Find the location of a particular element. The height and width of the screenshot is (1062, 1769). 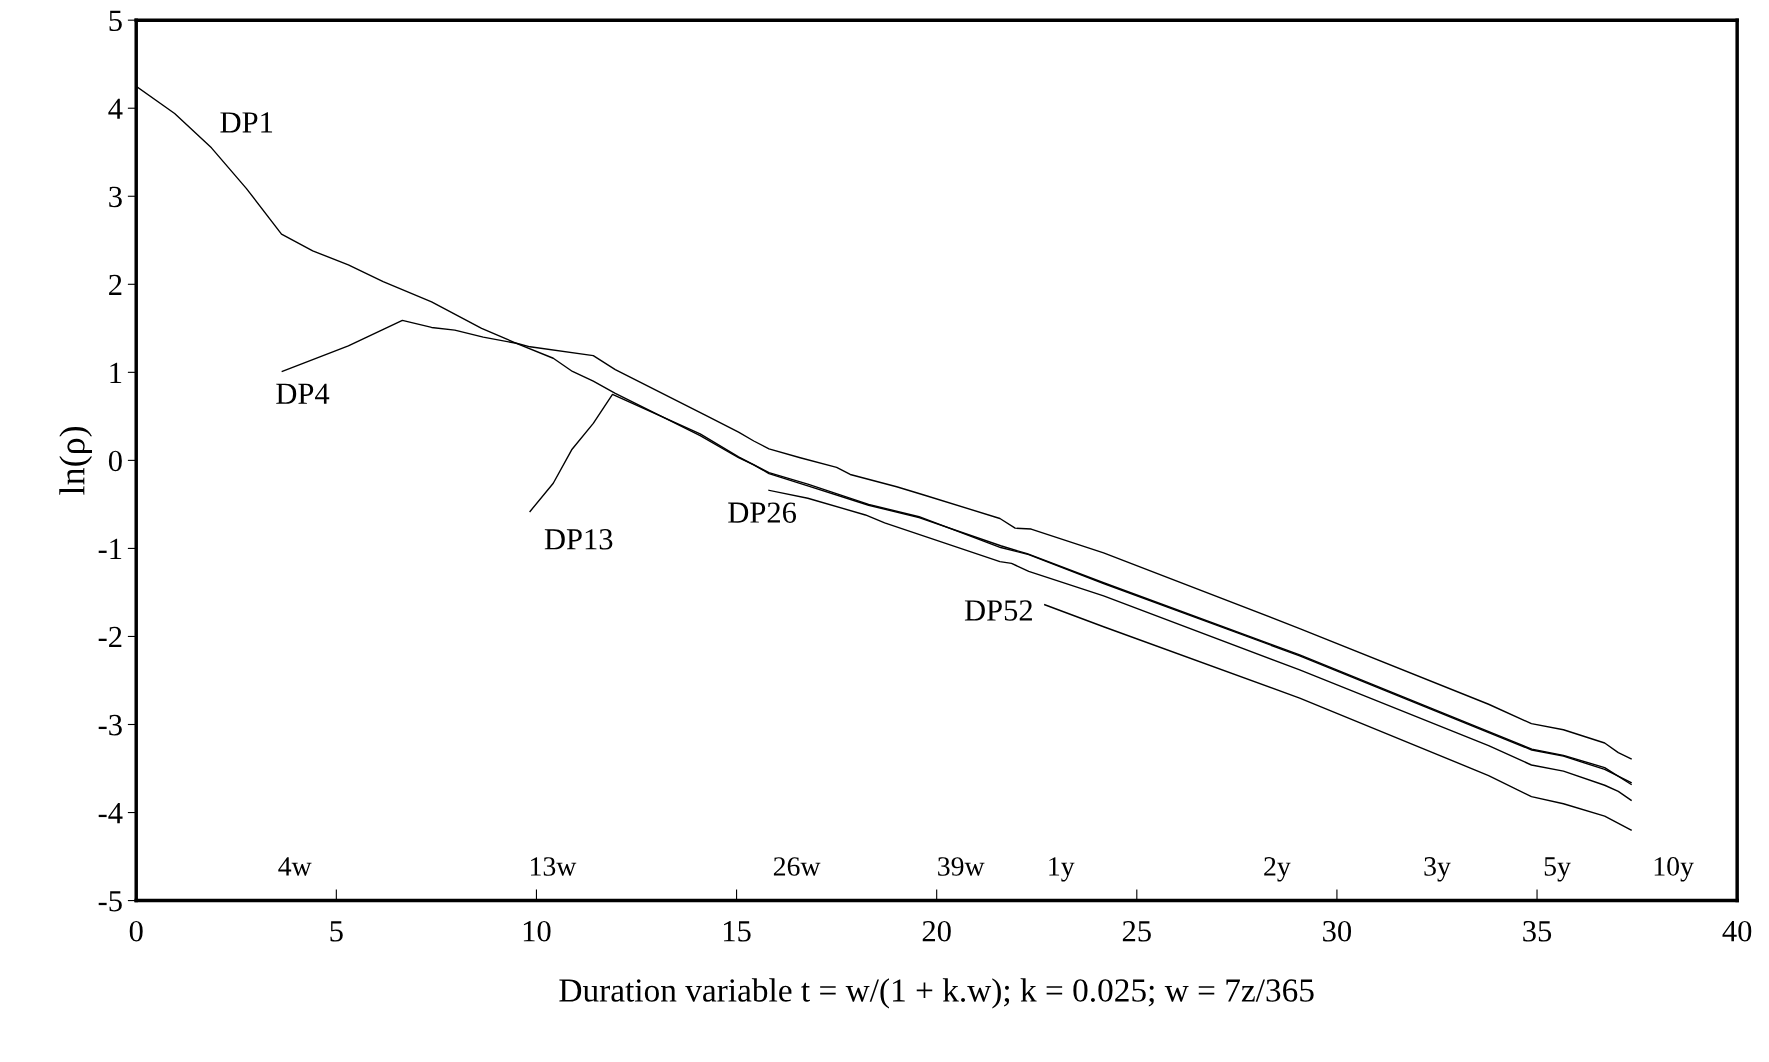

annotation: 5y is located at coordinates (1557, 869).